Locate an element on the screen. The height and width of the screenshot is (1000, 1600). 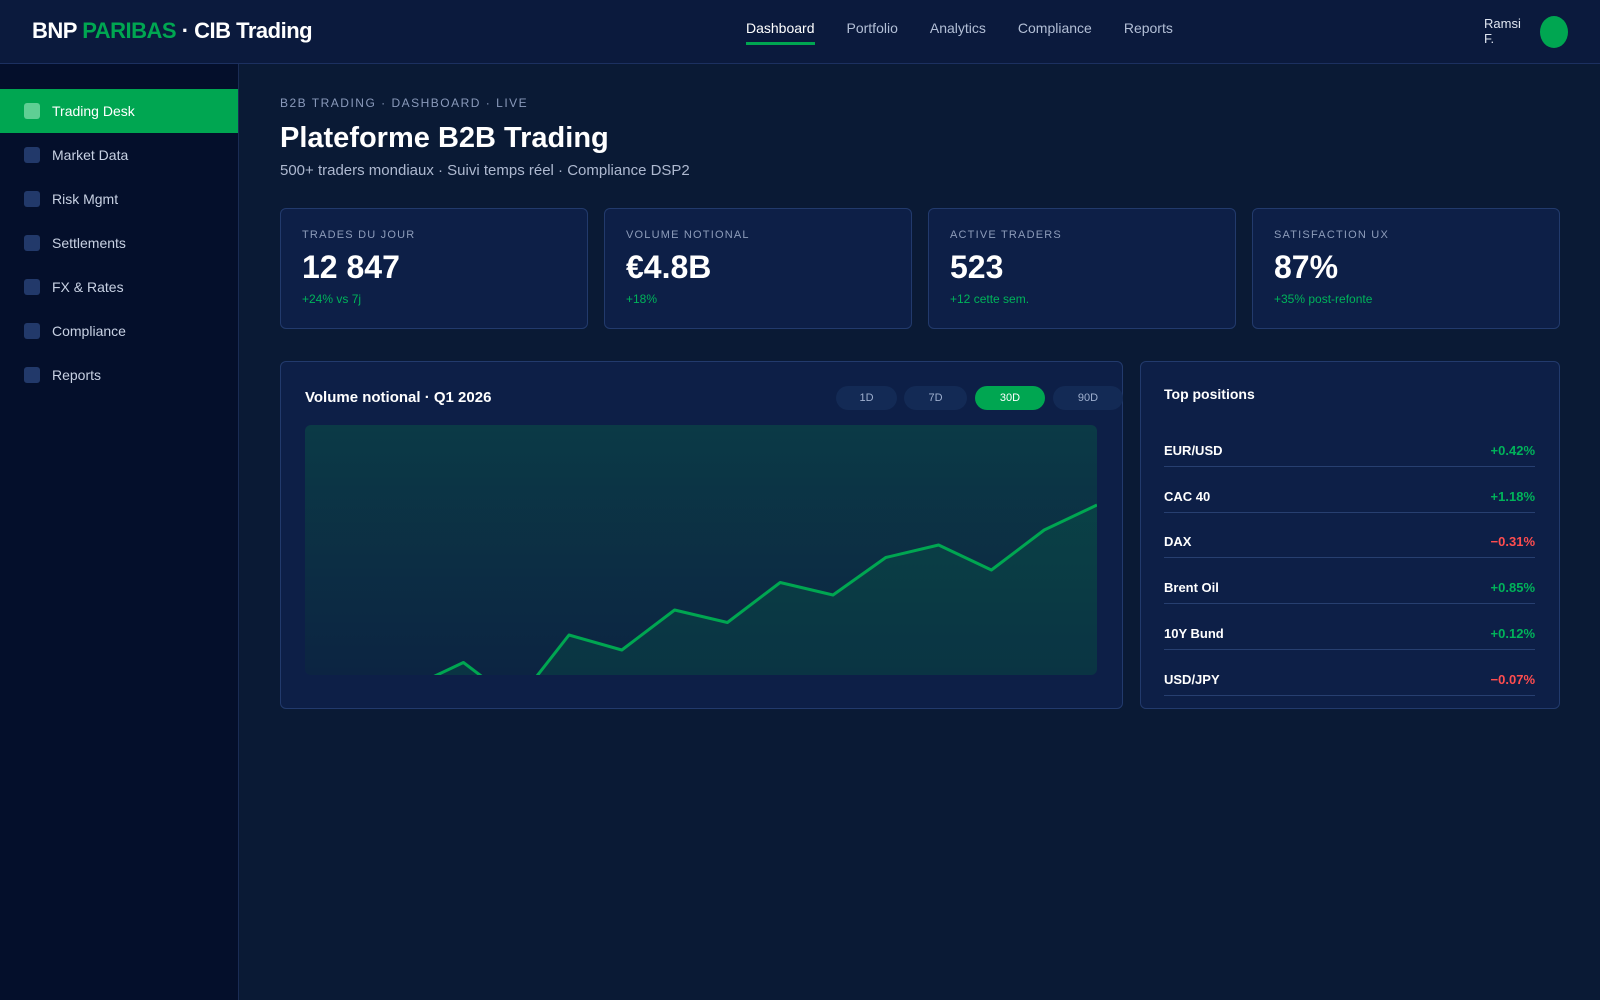
sidebar-label: FX & Rates is located at coordinates (88, 287).